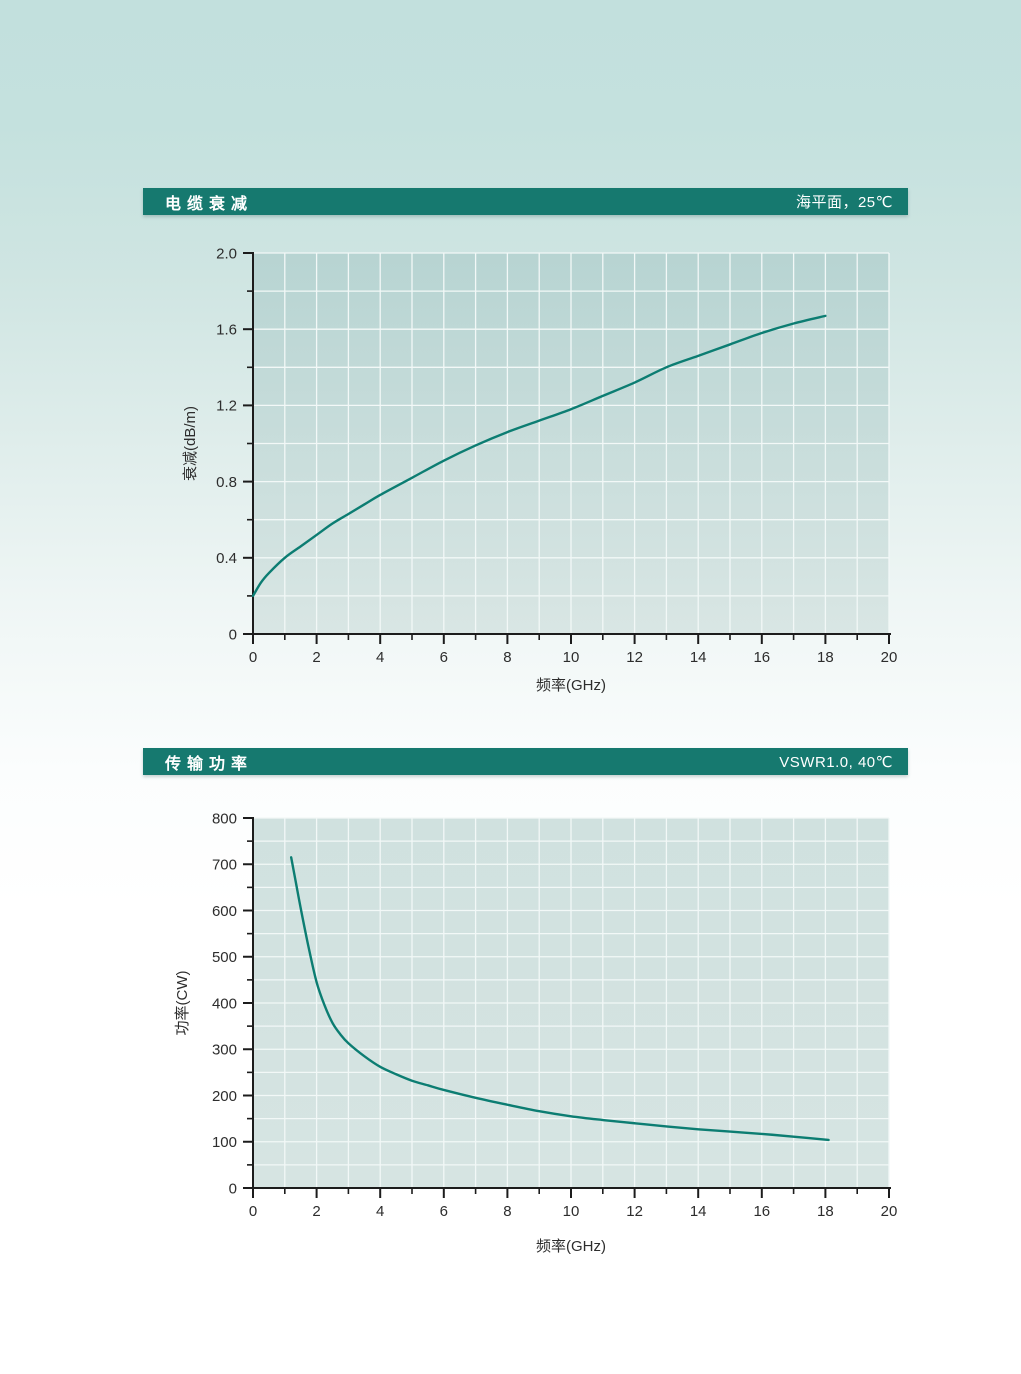 This screenshot has height=1374, width=1021. I want to click on svg-text: 100, so click(224, 1142).